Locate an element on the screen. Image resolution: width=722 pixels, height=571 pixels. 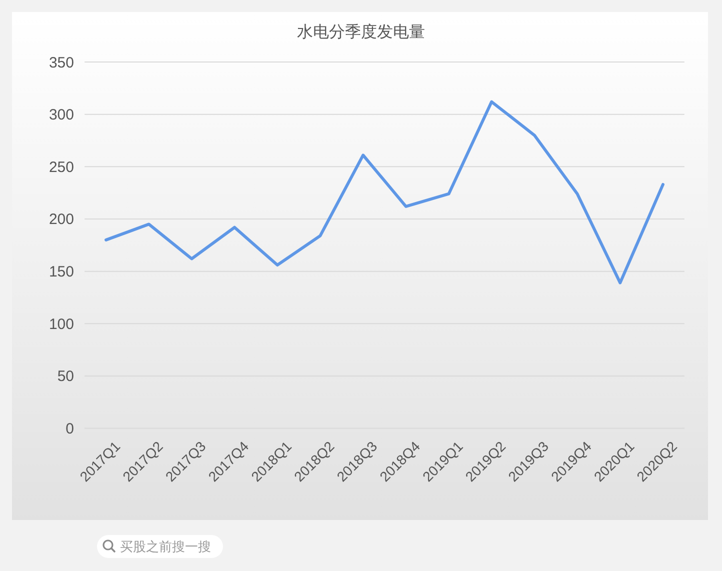
y-tick-label: 200 is located at coordinates (61, 219).